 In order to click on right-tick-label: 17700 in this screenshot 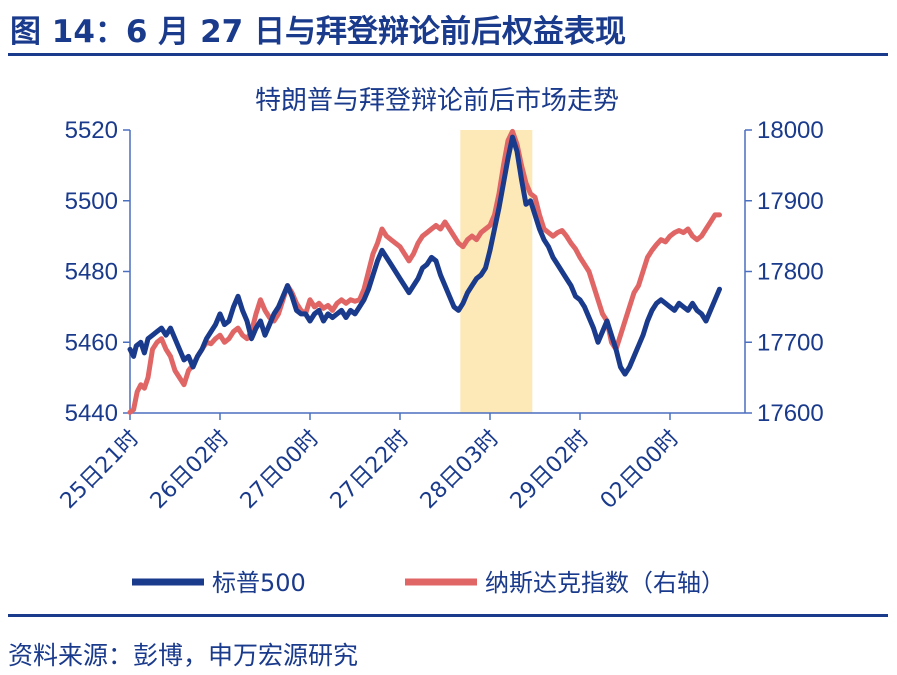, I will do `click(790, 342)`.